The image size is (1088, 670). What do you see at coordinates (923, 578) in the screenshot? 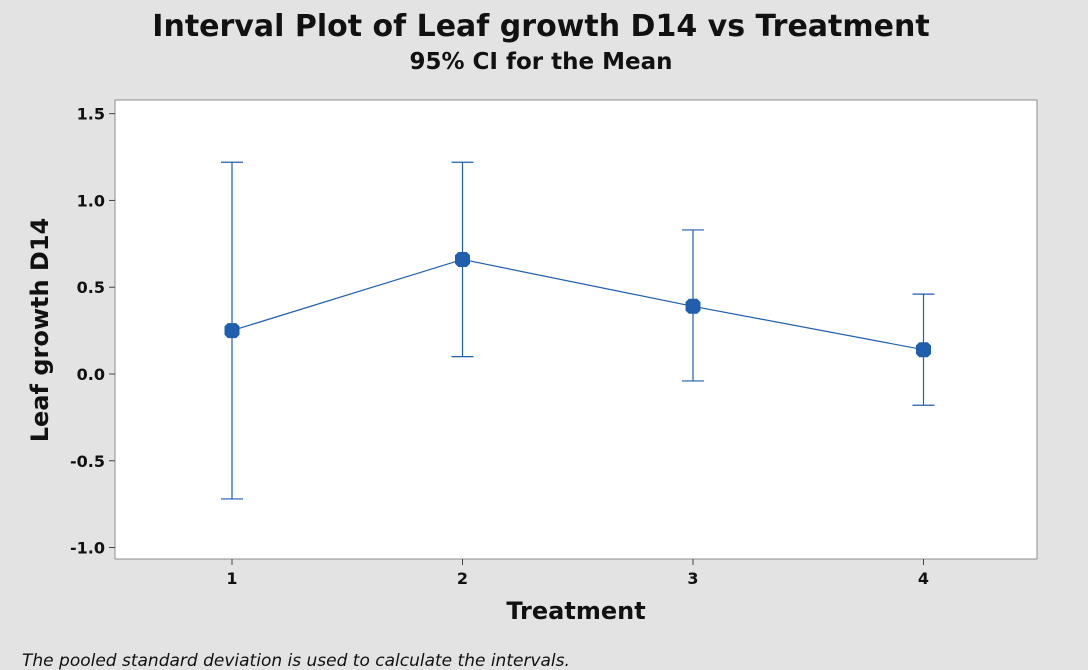
I see `x-tick-label: 4` at bounding box center [923, 578].